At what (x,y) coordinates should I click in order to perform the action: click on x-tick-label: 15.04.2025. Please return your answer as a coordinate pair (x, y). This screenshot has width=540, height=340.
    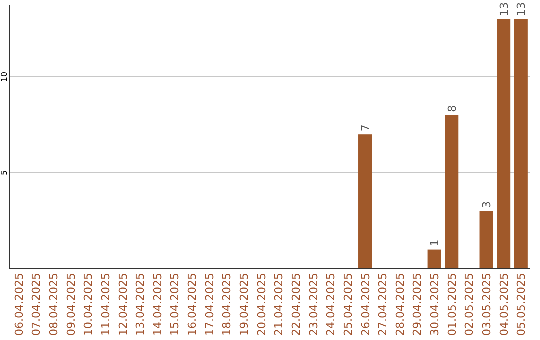
    Looking at the image, I should click on (175, 304).